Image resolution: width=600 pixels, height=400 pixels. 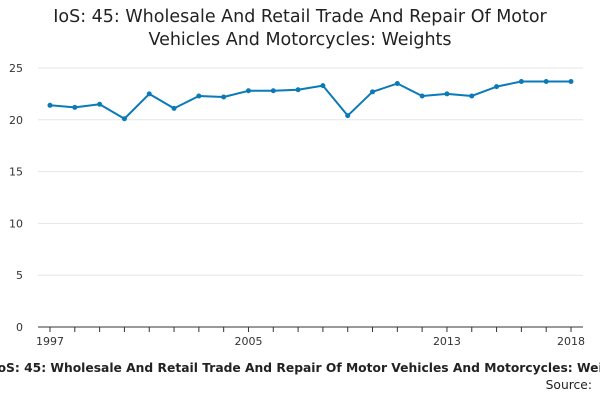 What do you see at coordinates (571, 81) in the screenshot?
I see `data-point-2018` at bounding box center [571, 81].